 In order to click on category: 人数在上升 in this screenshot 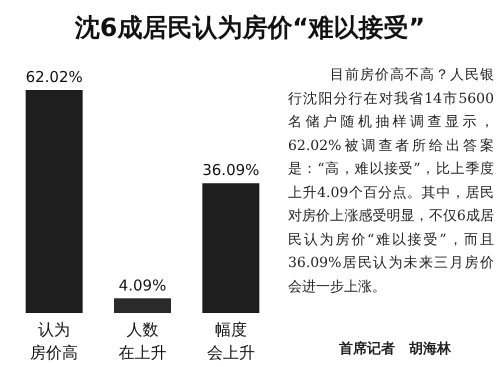, I will do `click(143, 341)`.